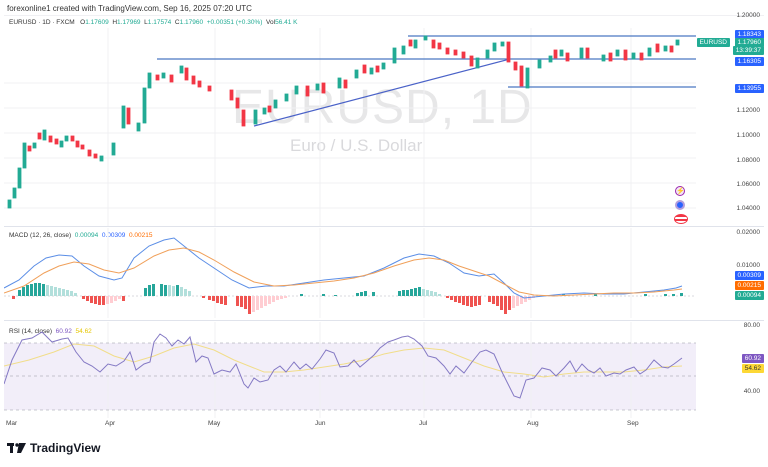 This screenshot has height=467, width=768. I want to click on last-price-tag: 1.17960, so click(749, 42).